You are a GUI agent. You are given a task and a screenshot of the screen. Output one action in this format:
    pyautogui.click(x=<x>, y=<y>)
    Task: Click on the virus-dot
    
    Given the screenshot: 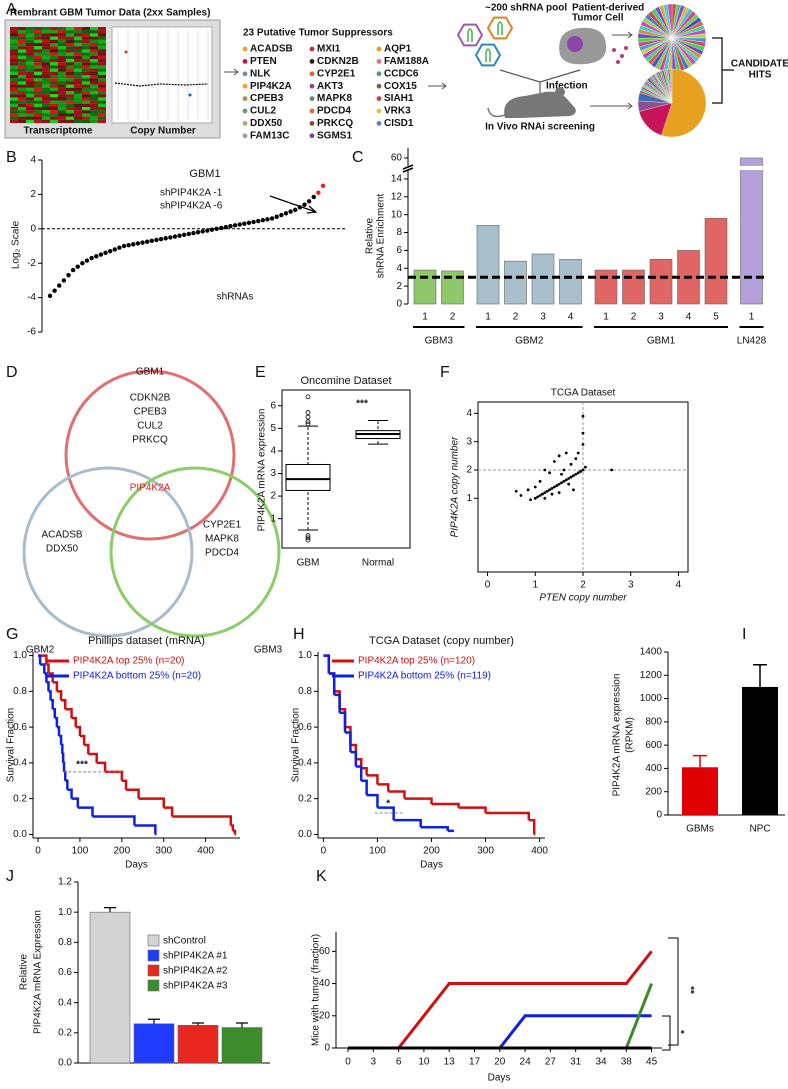 What is the action you would take?
    pyautogui.click(x=614, y=50)
    